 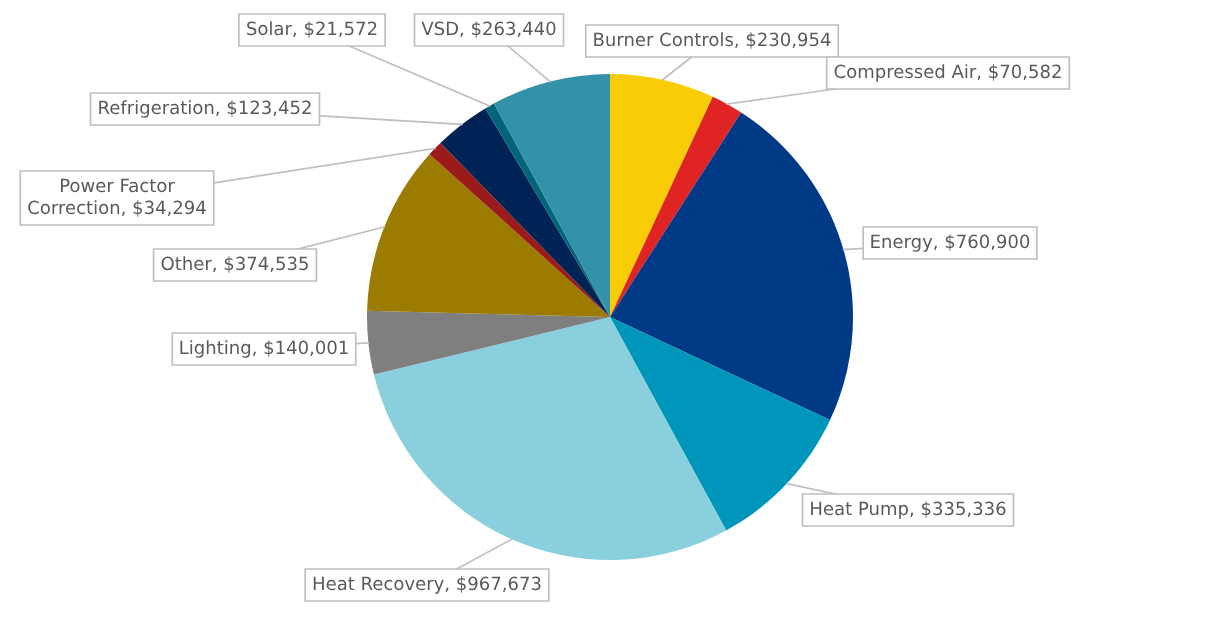 What do you see at coordinates (117, 197) in the screenshot?
I see `slice-label: Power Factor Correction, $34,294` at bounding box center [117, 197].